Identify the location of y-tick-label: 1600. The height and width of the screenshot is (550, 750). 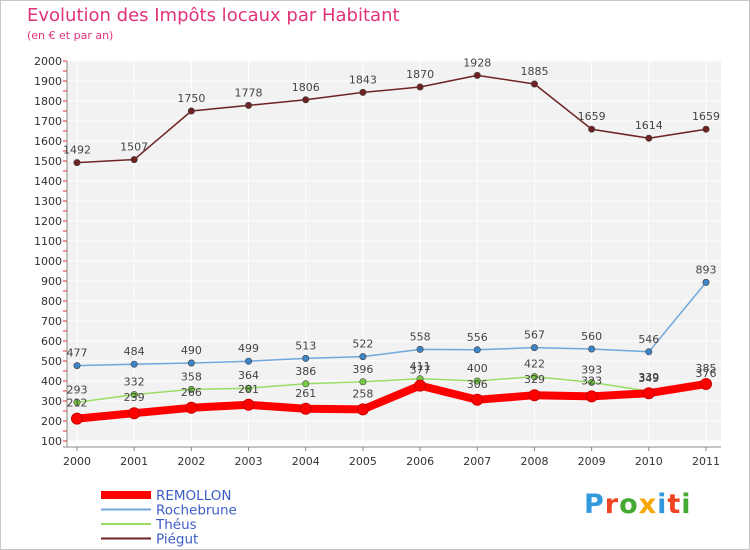
(48, 141).